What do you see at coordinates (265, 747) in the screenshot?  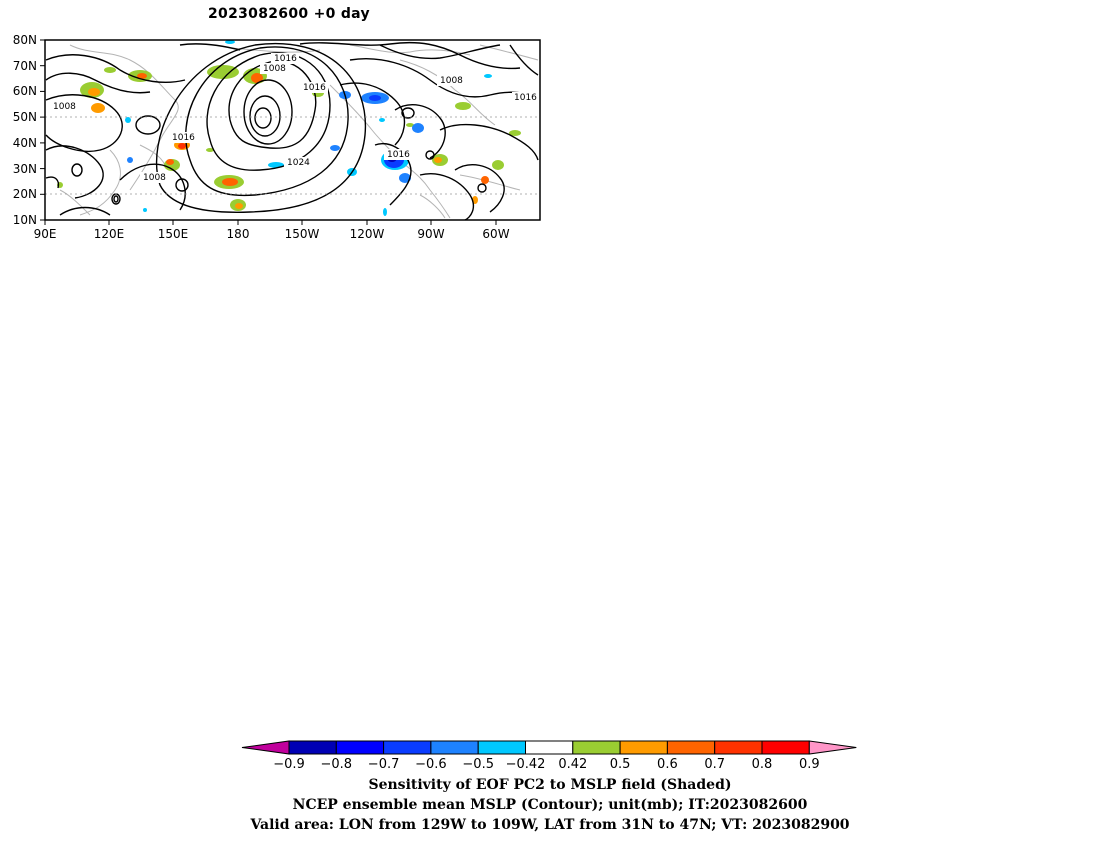 I see `colorbar-under-triangle` at bounding box center [265, 747].